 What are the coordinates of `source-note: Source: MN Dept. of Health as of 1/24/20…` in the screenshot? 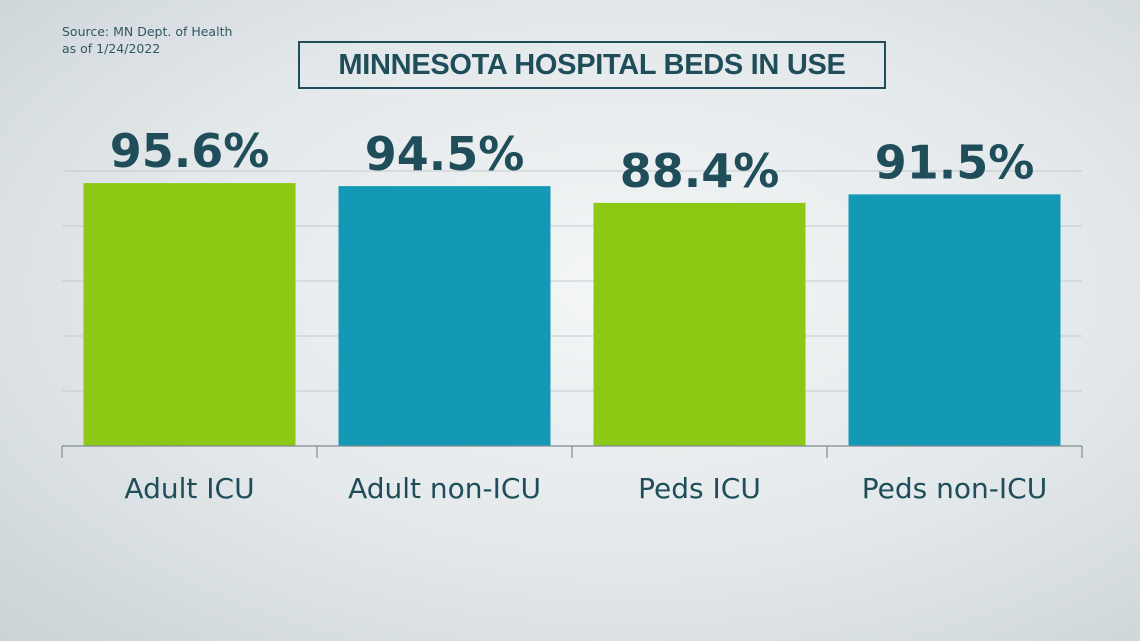 It's located at (147, 40).